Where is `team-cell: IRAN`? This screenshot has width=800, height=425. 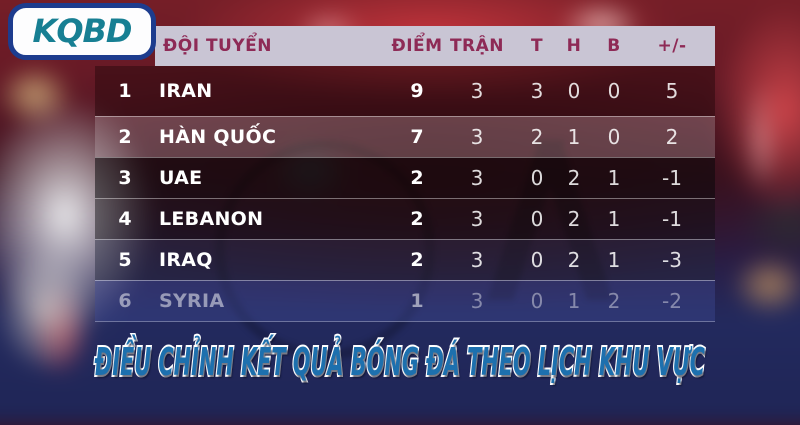 team-cell: IRAN is located at coordinates (186, 91).